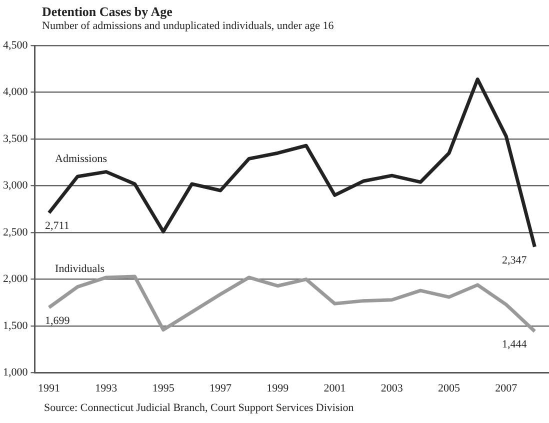 This screenshot has height=423, width=549. I want to click on y-tick-label: 1,500, so click(15, 326).